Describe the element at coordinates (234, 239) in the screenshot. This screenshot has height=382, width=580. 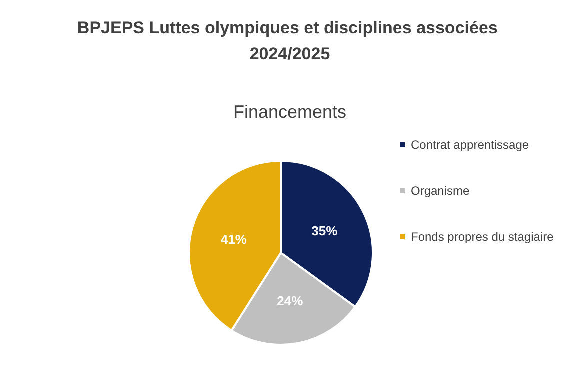
I see `data-label: 41%` at that location.